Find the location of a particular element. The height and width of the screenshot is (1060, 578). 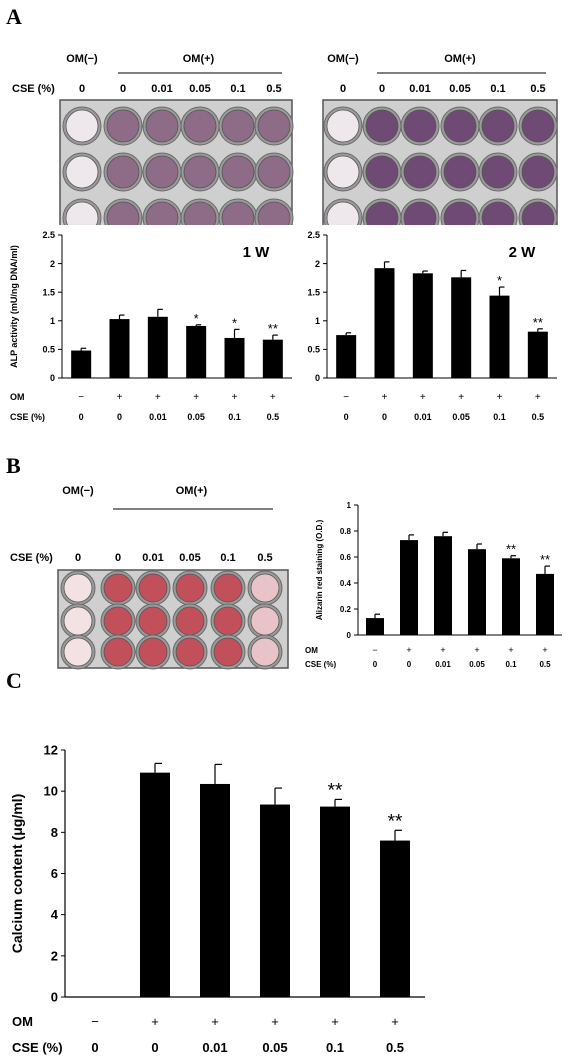

om-minus-label: OM(−) is located at coordinates (343, 59).